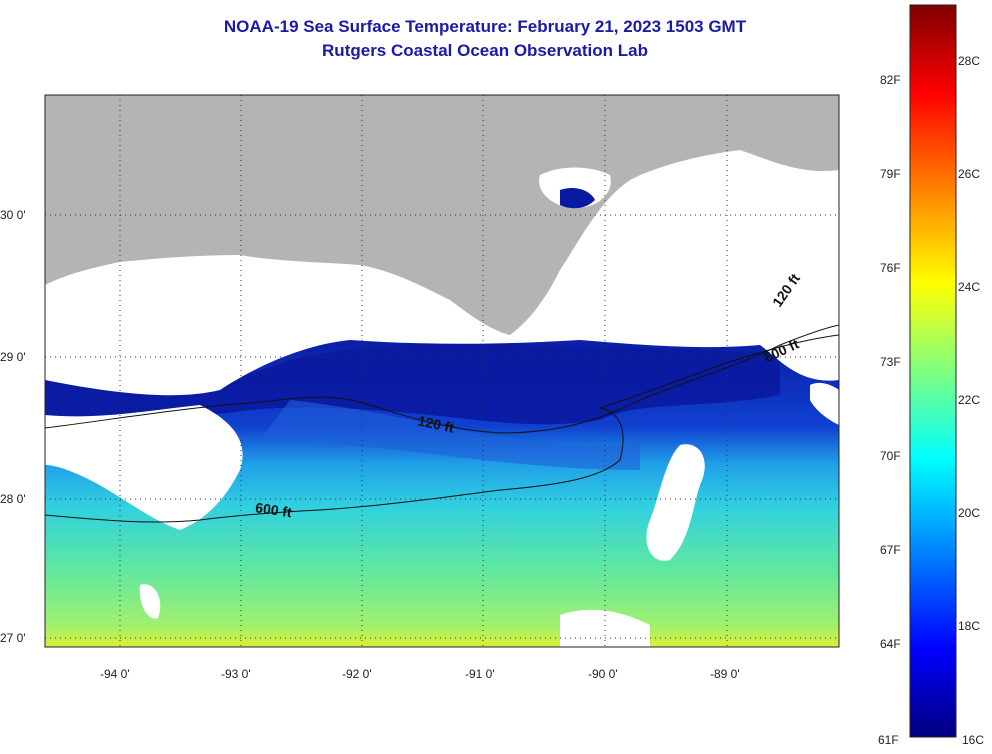 The height and width of the screenshot is (754, 992). What do you see at coordinates (13, 638) in the screenshot?
I see `lat-label: 27 0'` at bounding box center [13, 638].